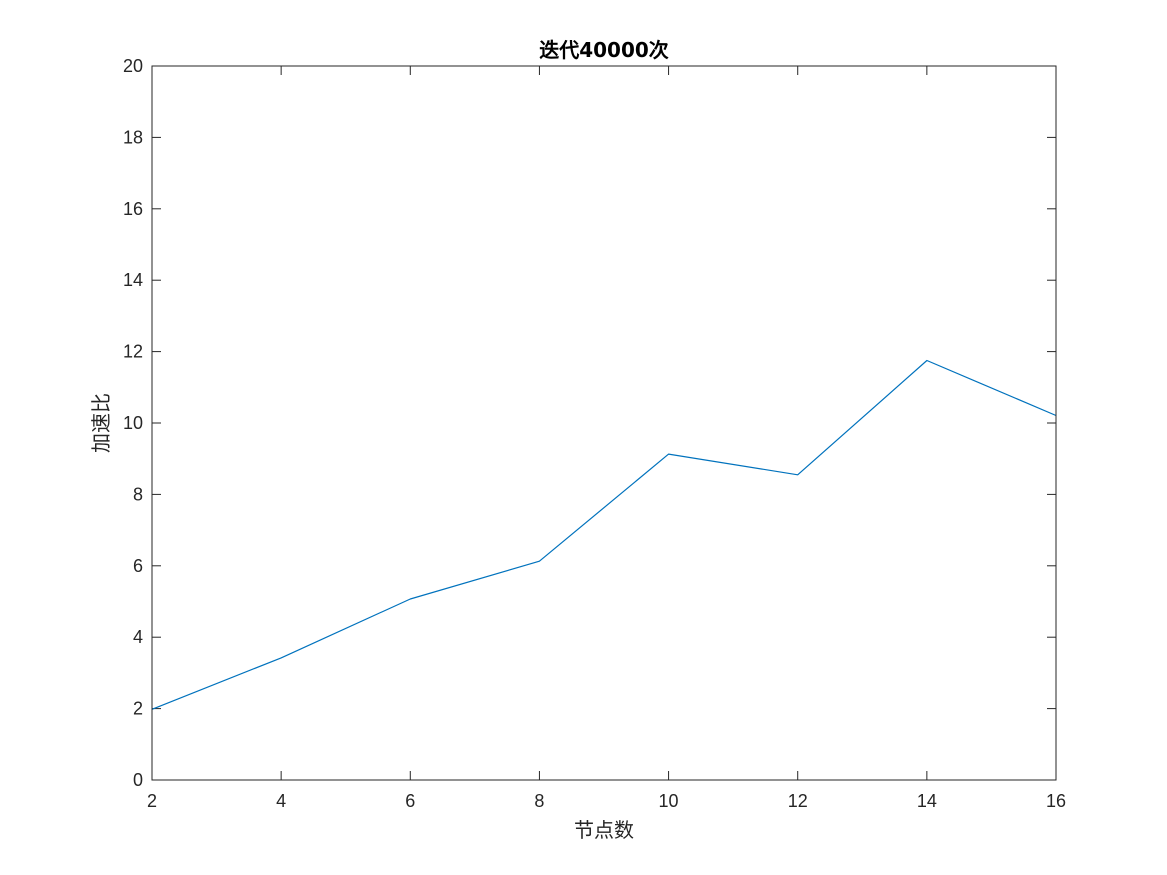 This screenshot has height=875, width=1167. I want to click on x-tick-label: 10, so click(669, 801).